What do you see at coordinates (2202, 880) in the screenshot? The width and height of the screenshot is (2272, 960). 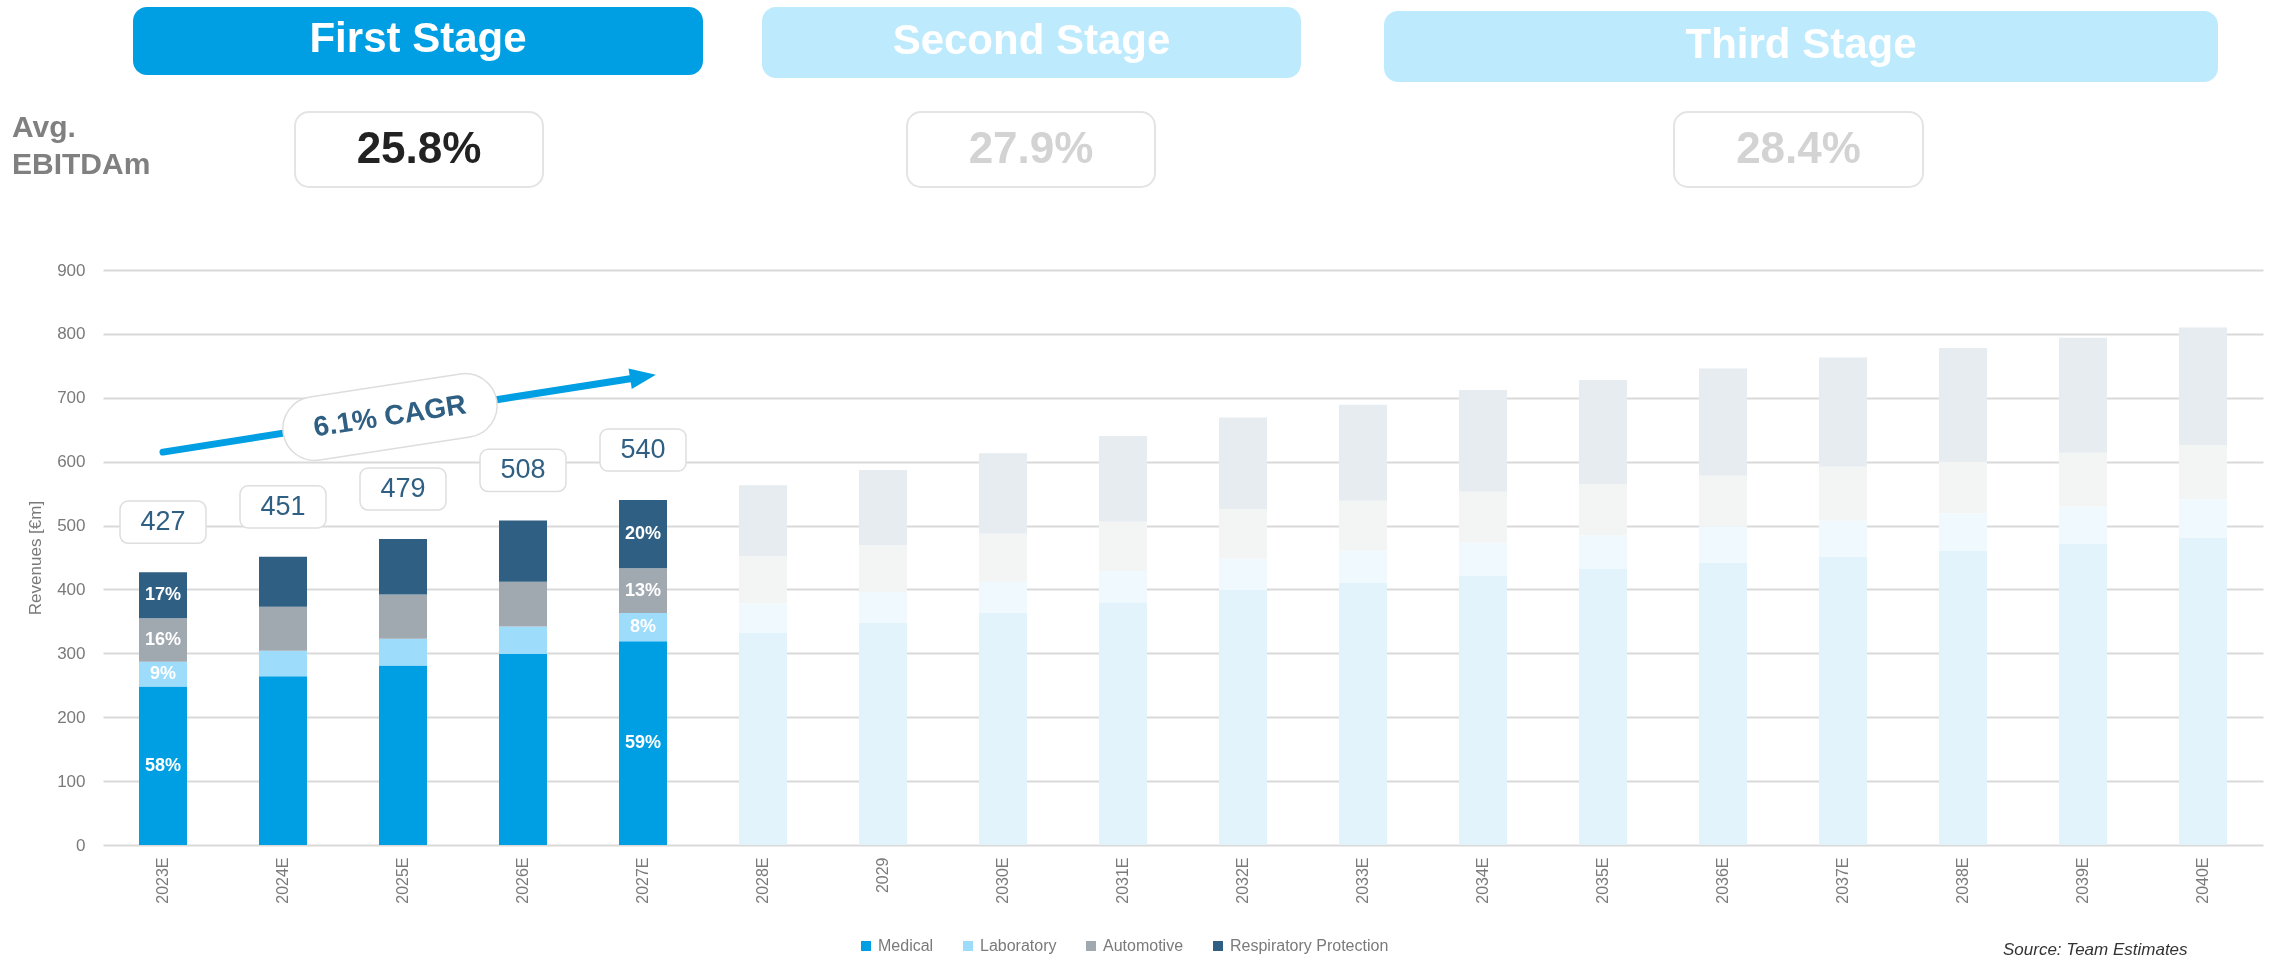 I see `x-tick-label: 2040E` at bounding box center [2202, 880].